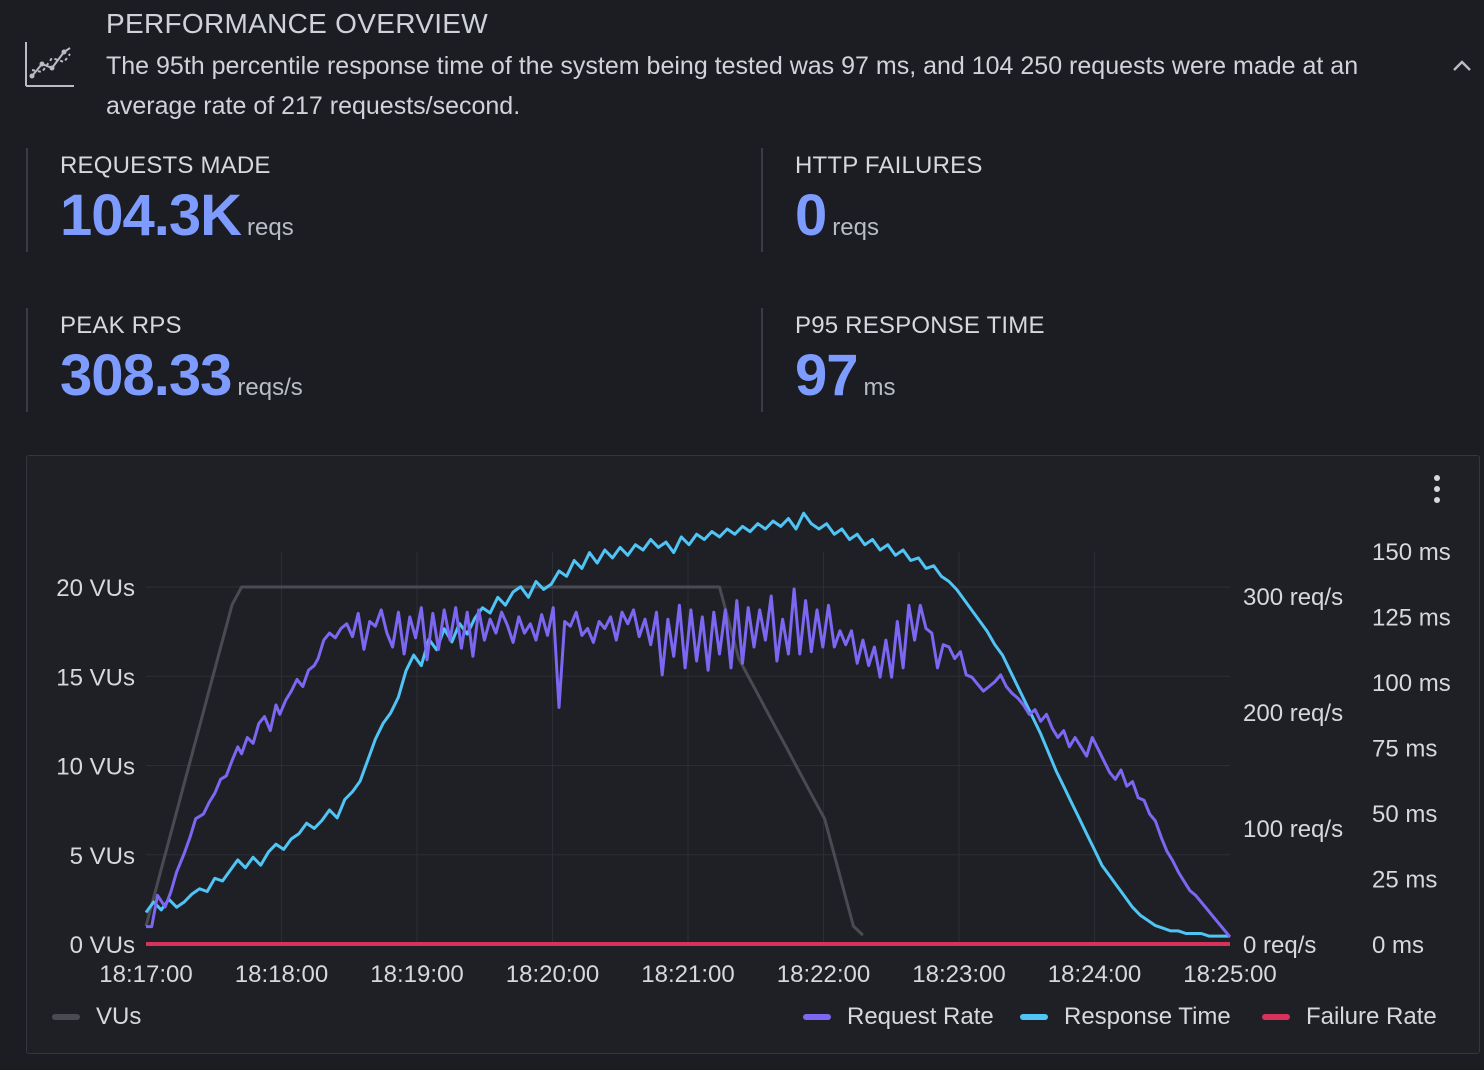  I want to click on legend-label: VUs, so click(119, 1016).